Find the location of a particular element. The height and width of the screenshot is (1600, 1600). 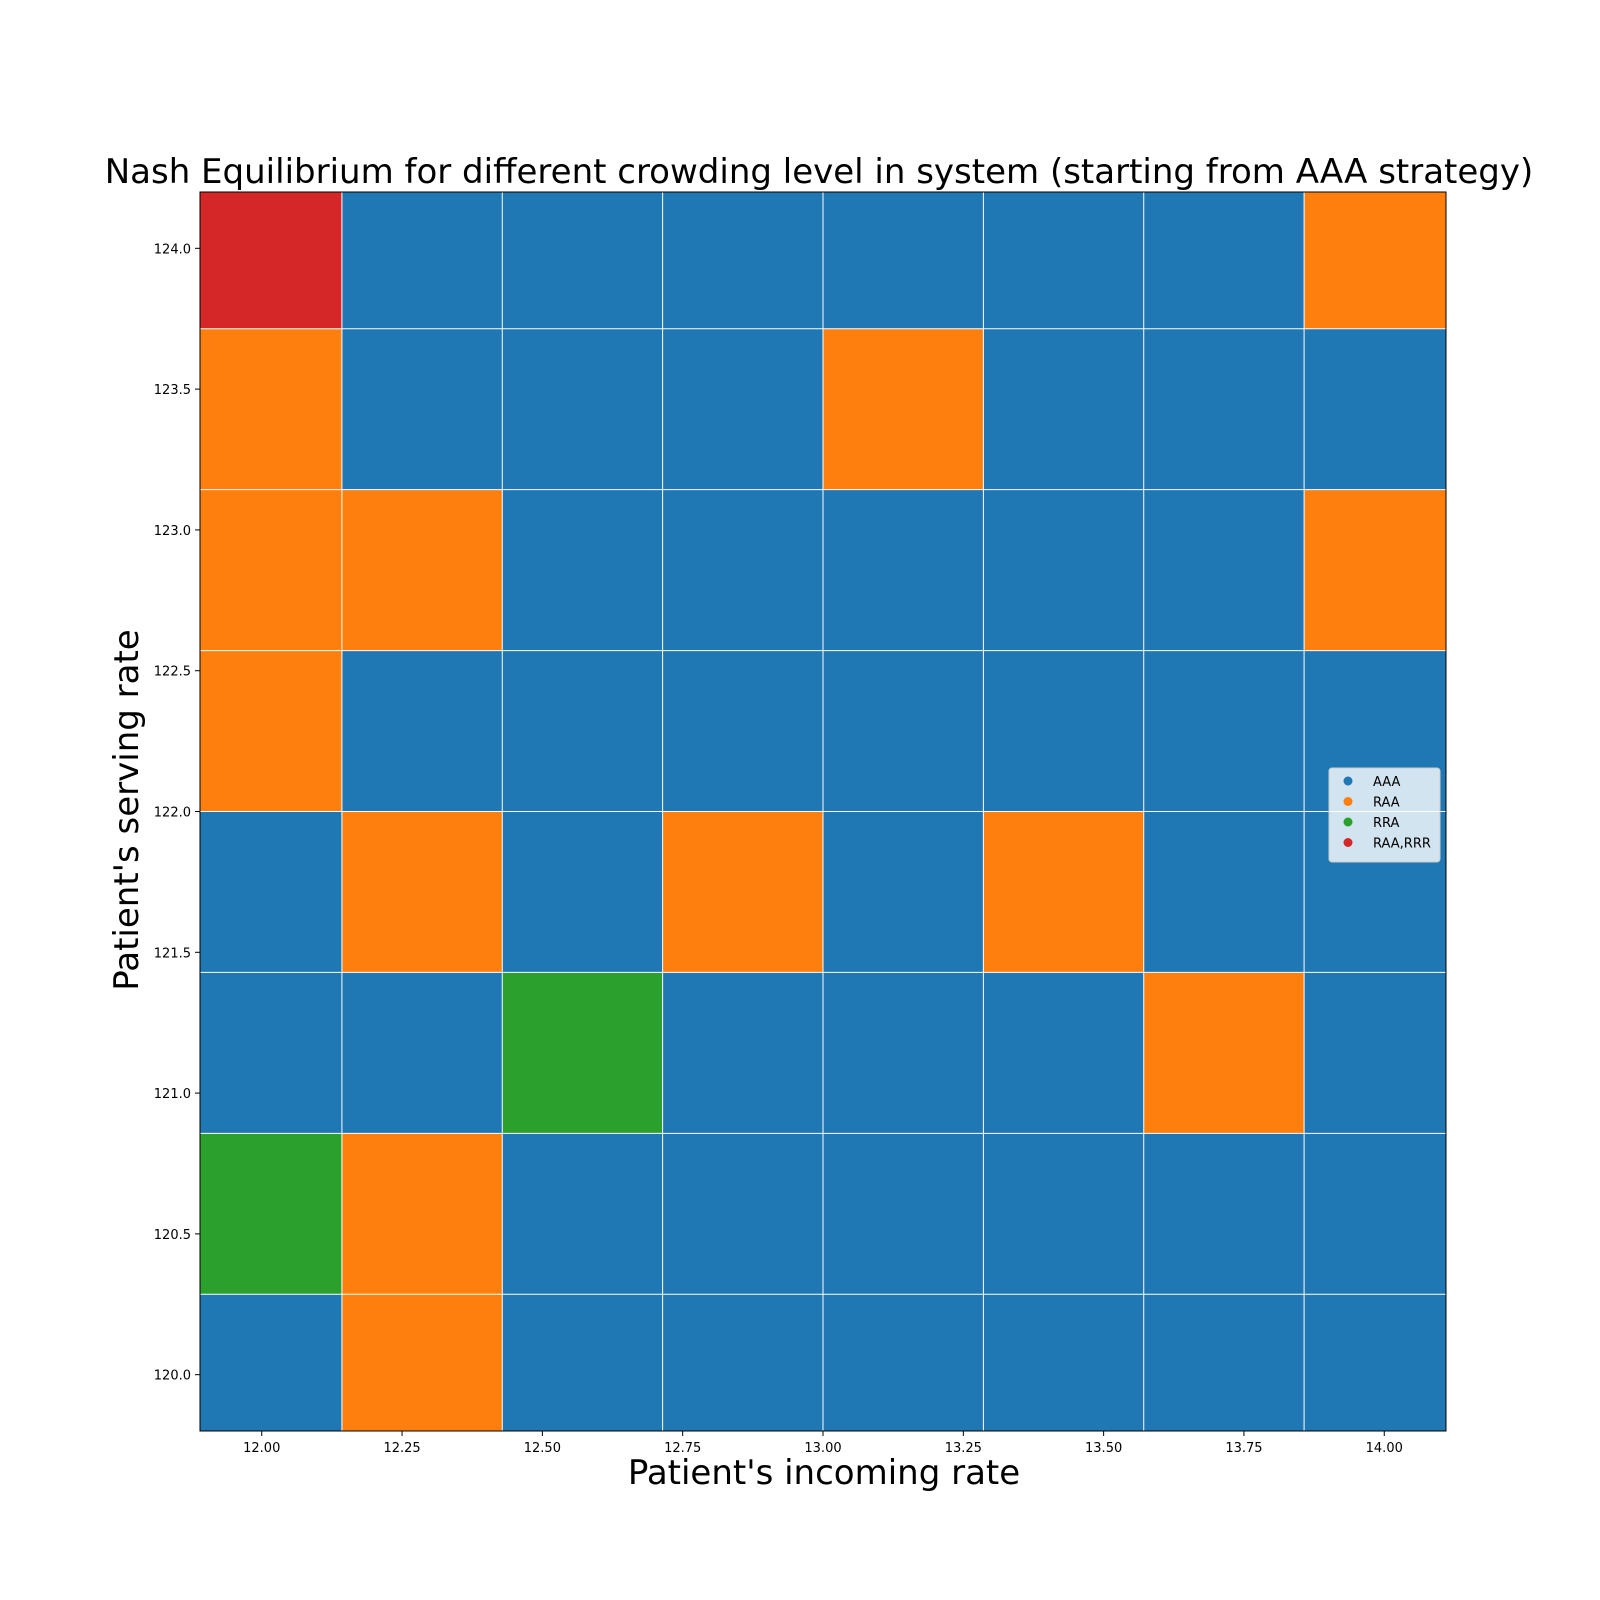

legend-label: RAA is located at coordinates (1386, 803).